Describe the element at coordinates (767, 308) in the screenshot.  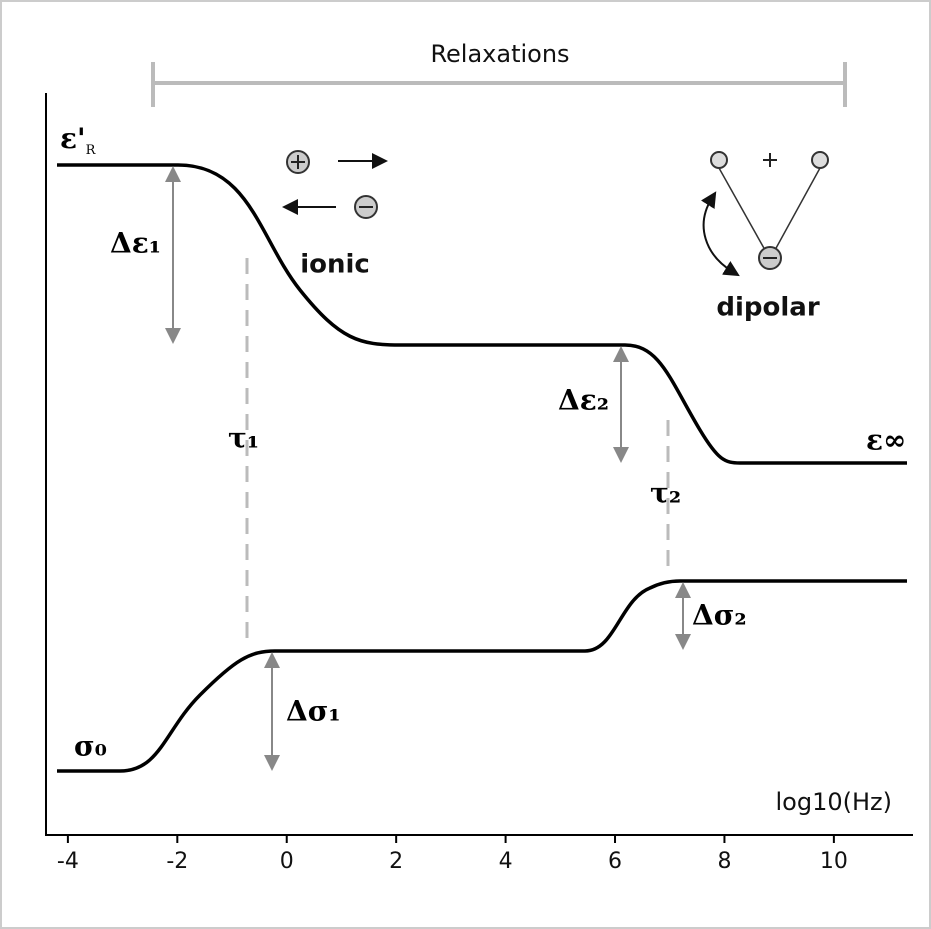
I see `dipolar-label: dipolar` at that location.